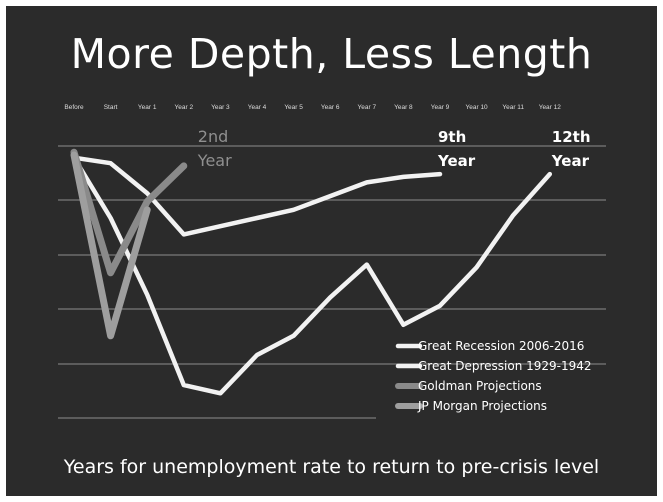 The height and width of the screenshot is (502, 663). What do you see at coordinates (111, 107) in the screenshot?
I see `x-tick-label: Start` at bounding box center [111, 107].